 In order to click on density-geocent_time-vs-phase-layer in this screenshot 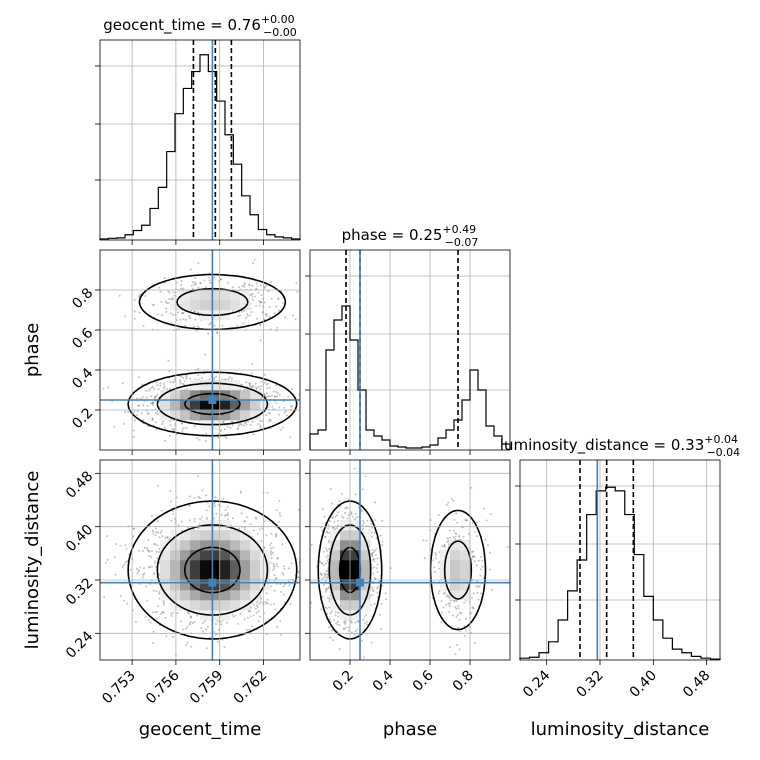, I will do `click(201, 350)`.